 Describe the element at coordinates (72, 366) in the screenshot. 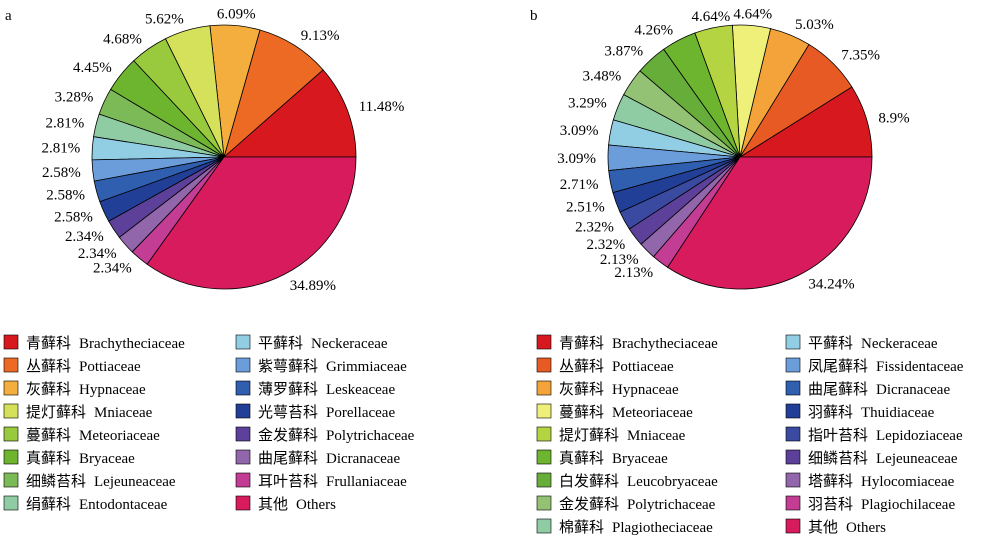

I see `legend-item-pottiaceae: 丛藓科 Pottiaceae` at that location.